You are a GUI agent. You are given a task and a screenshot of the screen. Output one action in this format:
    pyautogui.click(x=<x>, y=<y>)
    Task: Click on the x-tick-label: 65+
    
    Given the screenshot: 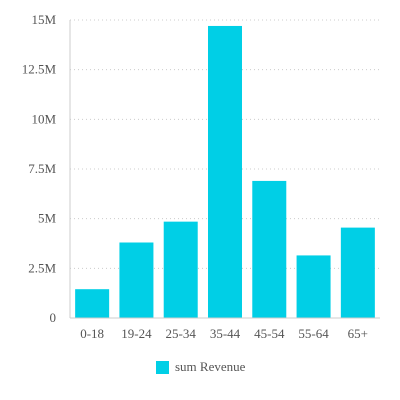 What is the action you would take?
    pyautogui.click(x=358, y=333)
    